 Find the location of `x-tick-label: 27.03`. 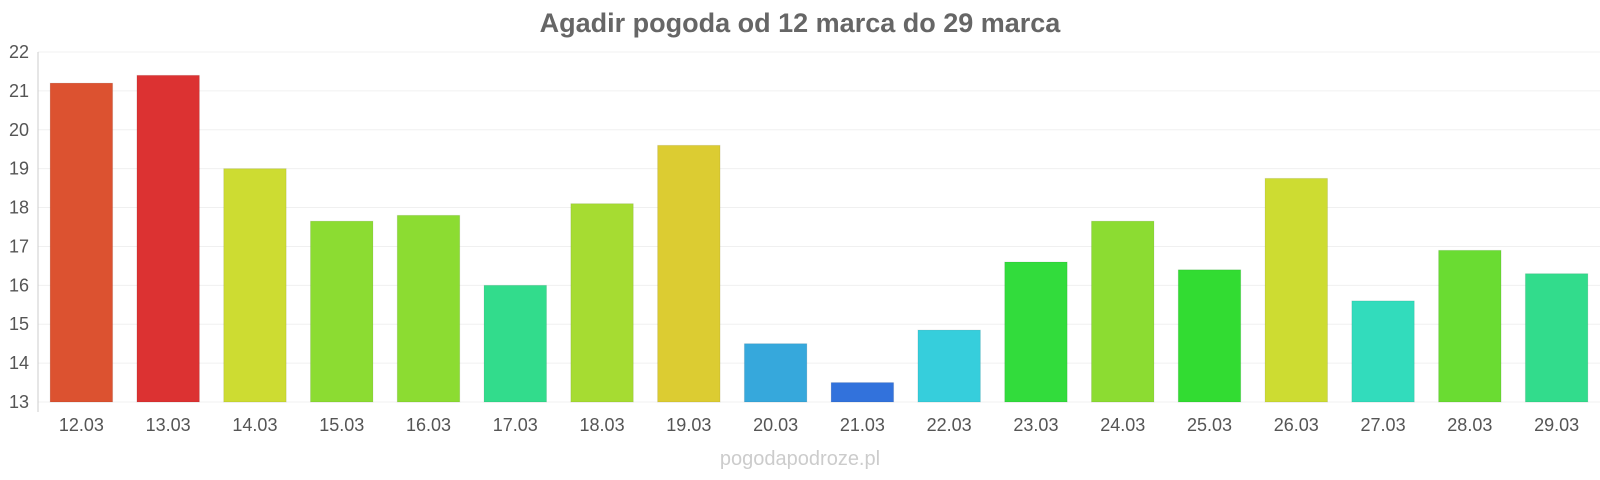

x-tick-label: 27.03 is located at coordinates (1383, 425).